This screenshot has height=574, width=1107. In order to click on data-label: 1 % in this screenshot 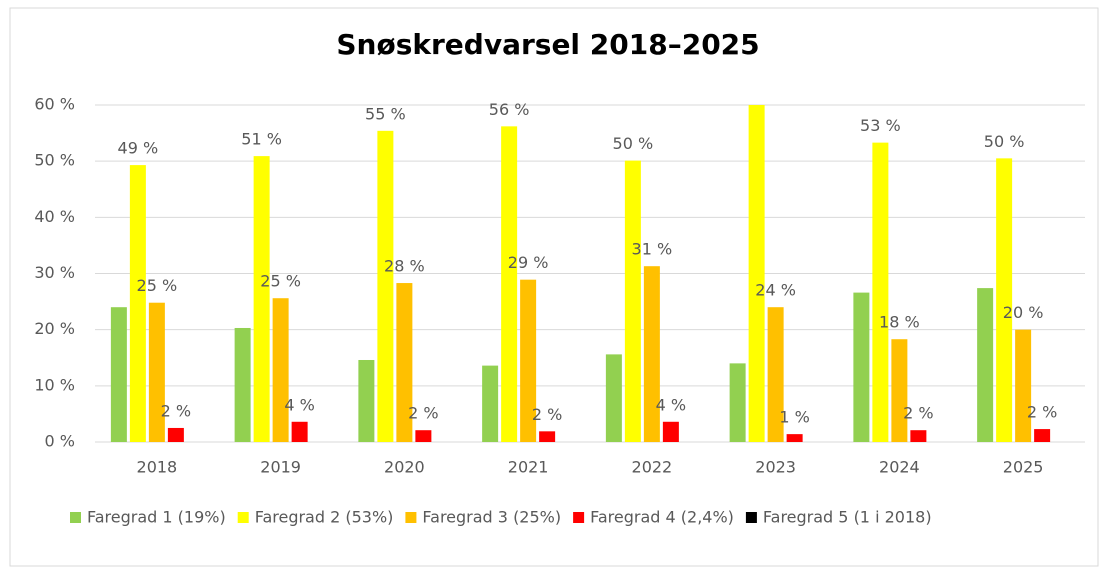, I will do `click(794, 417)`.